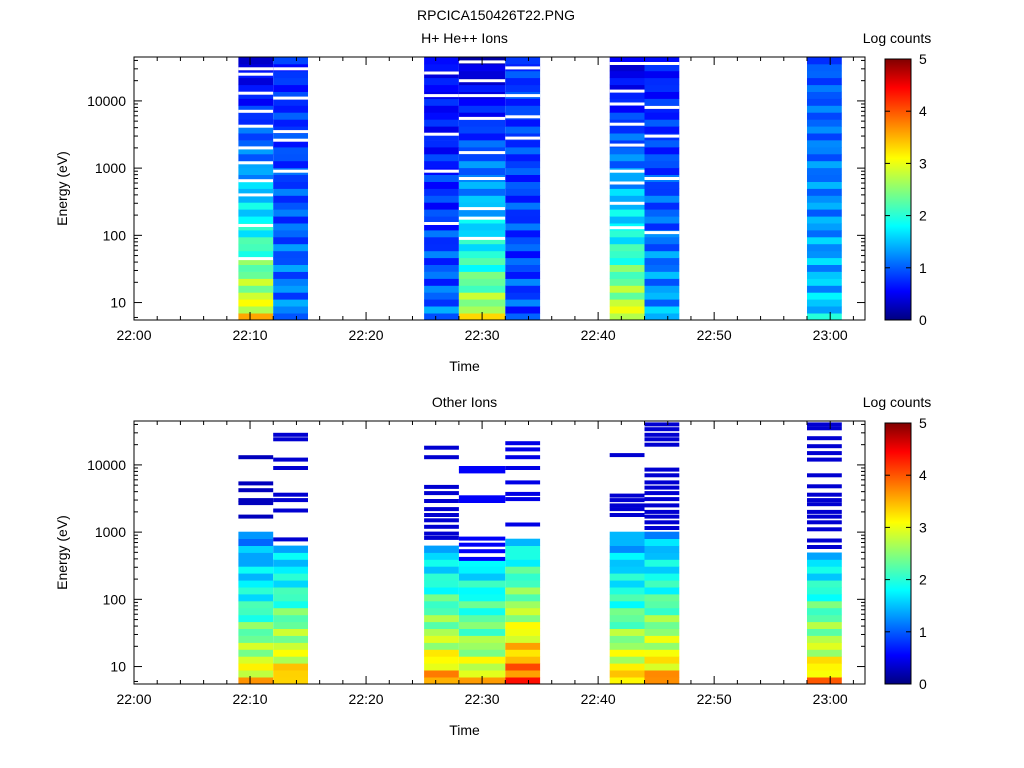  Describe the element at coordinates (923, 632) in the screenshot. I see `colorbar-tick-label: 1` at that location.